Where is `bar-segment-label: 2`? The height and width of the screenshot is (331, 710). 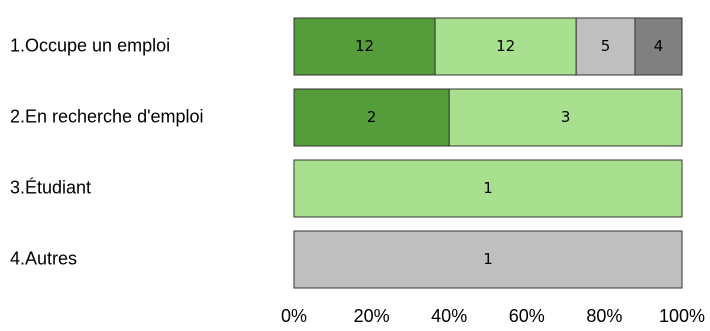
bar-segment-label: 2 is located at coordinates (372, 117).